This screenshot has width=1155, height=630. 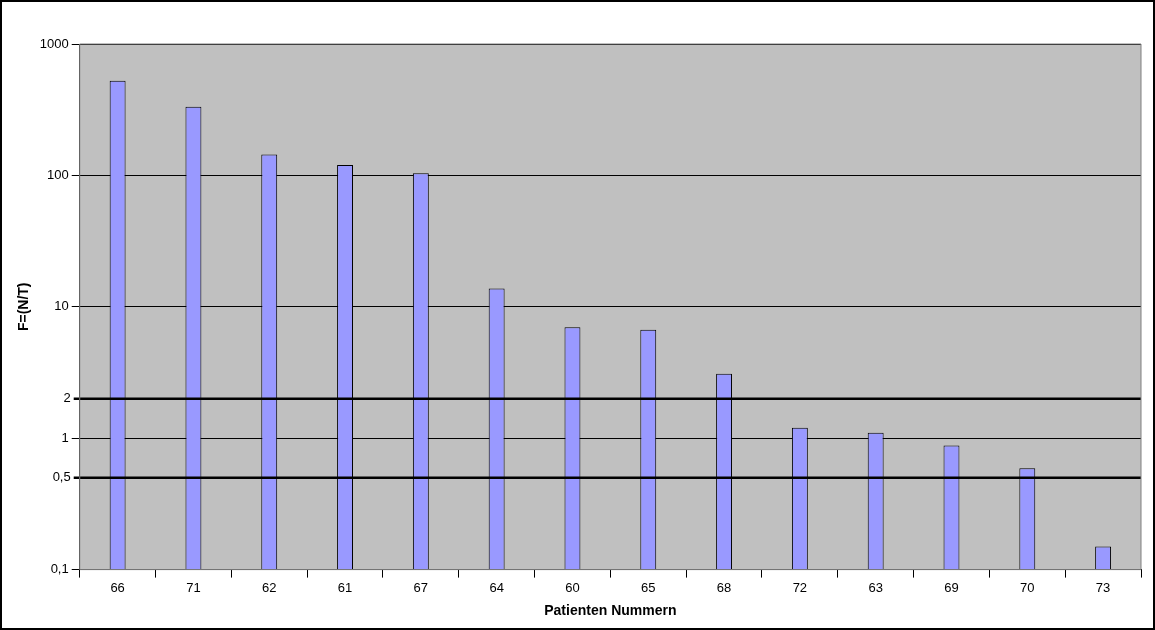 I want to click on x-tick-label: 66, so click(x=117, y=587).